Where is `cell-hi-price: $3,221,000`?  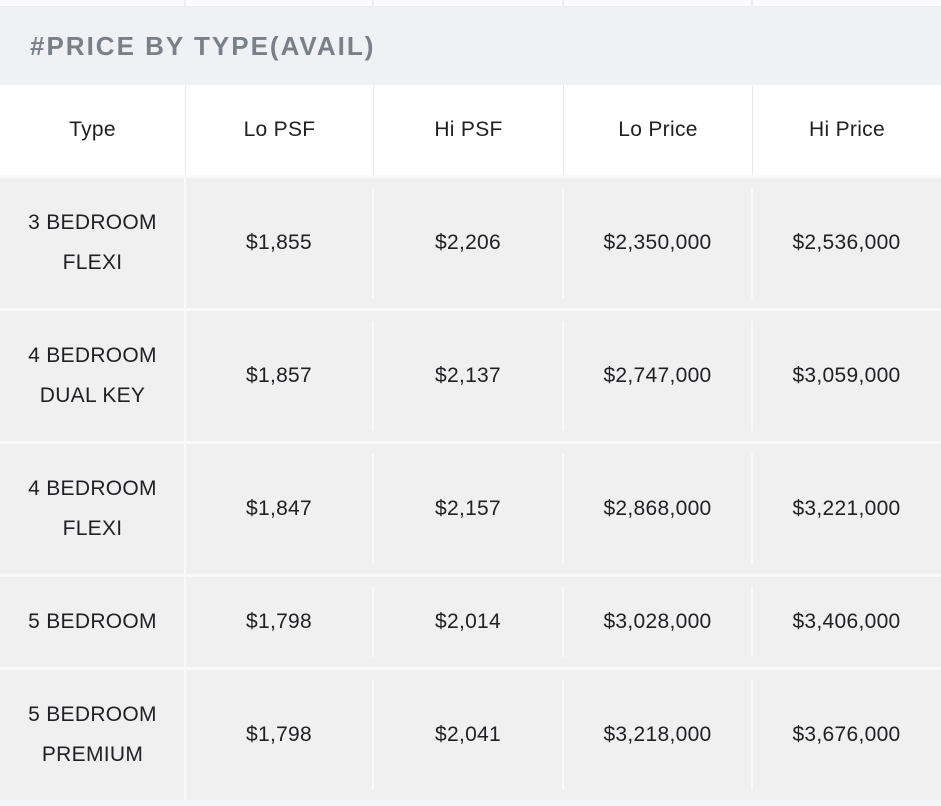 cell-hi-price: $3,221,000 is located at coordinates (846, 509).